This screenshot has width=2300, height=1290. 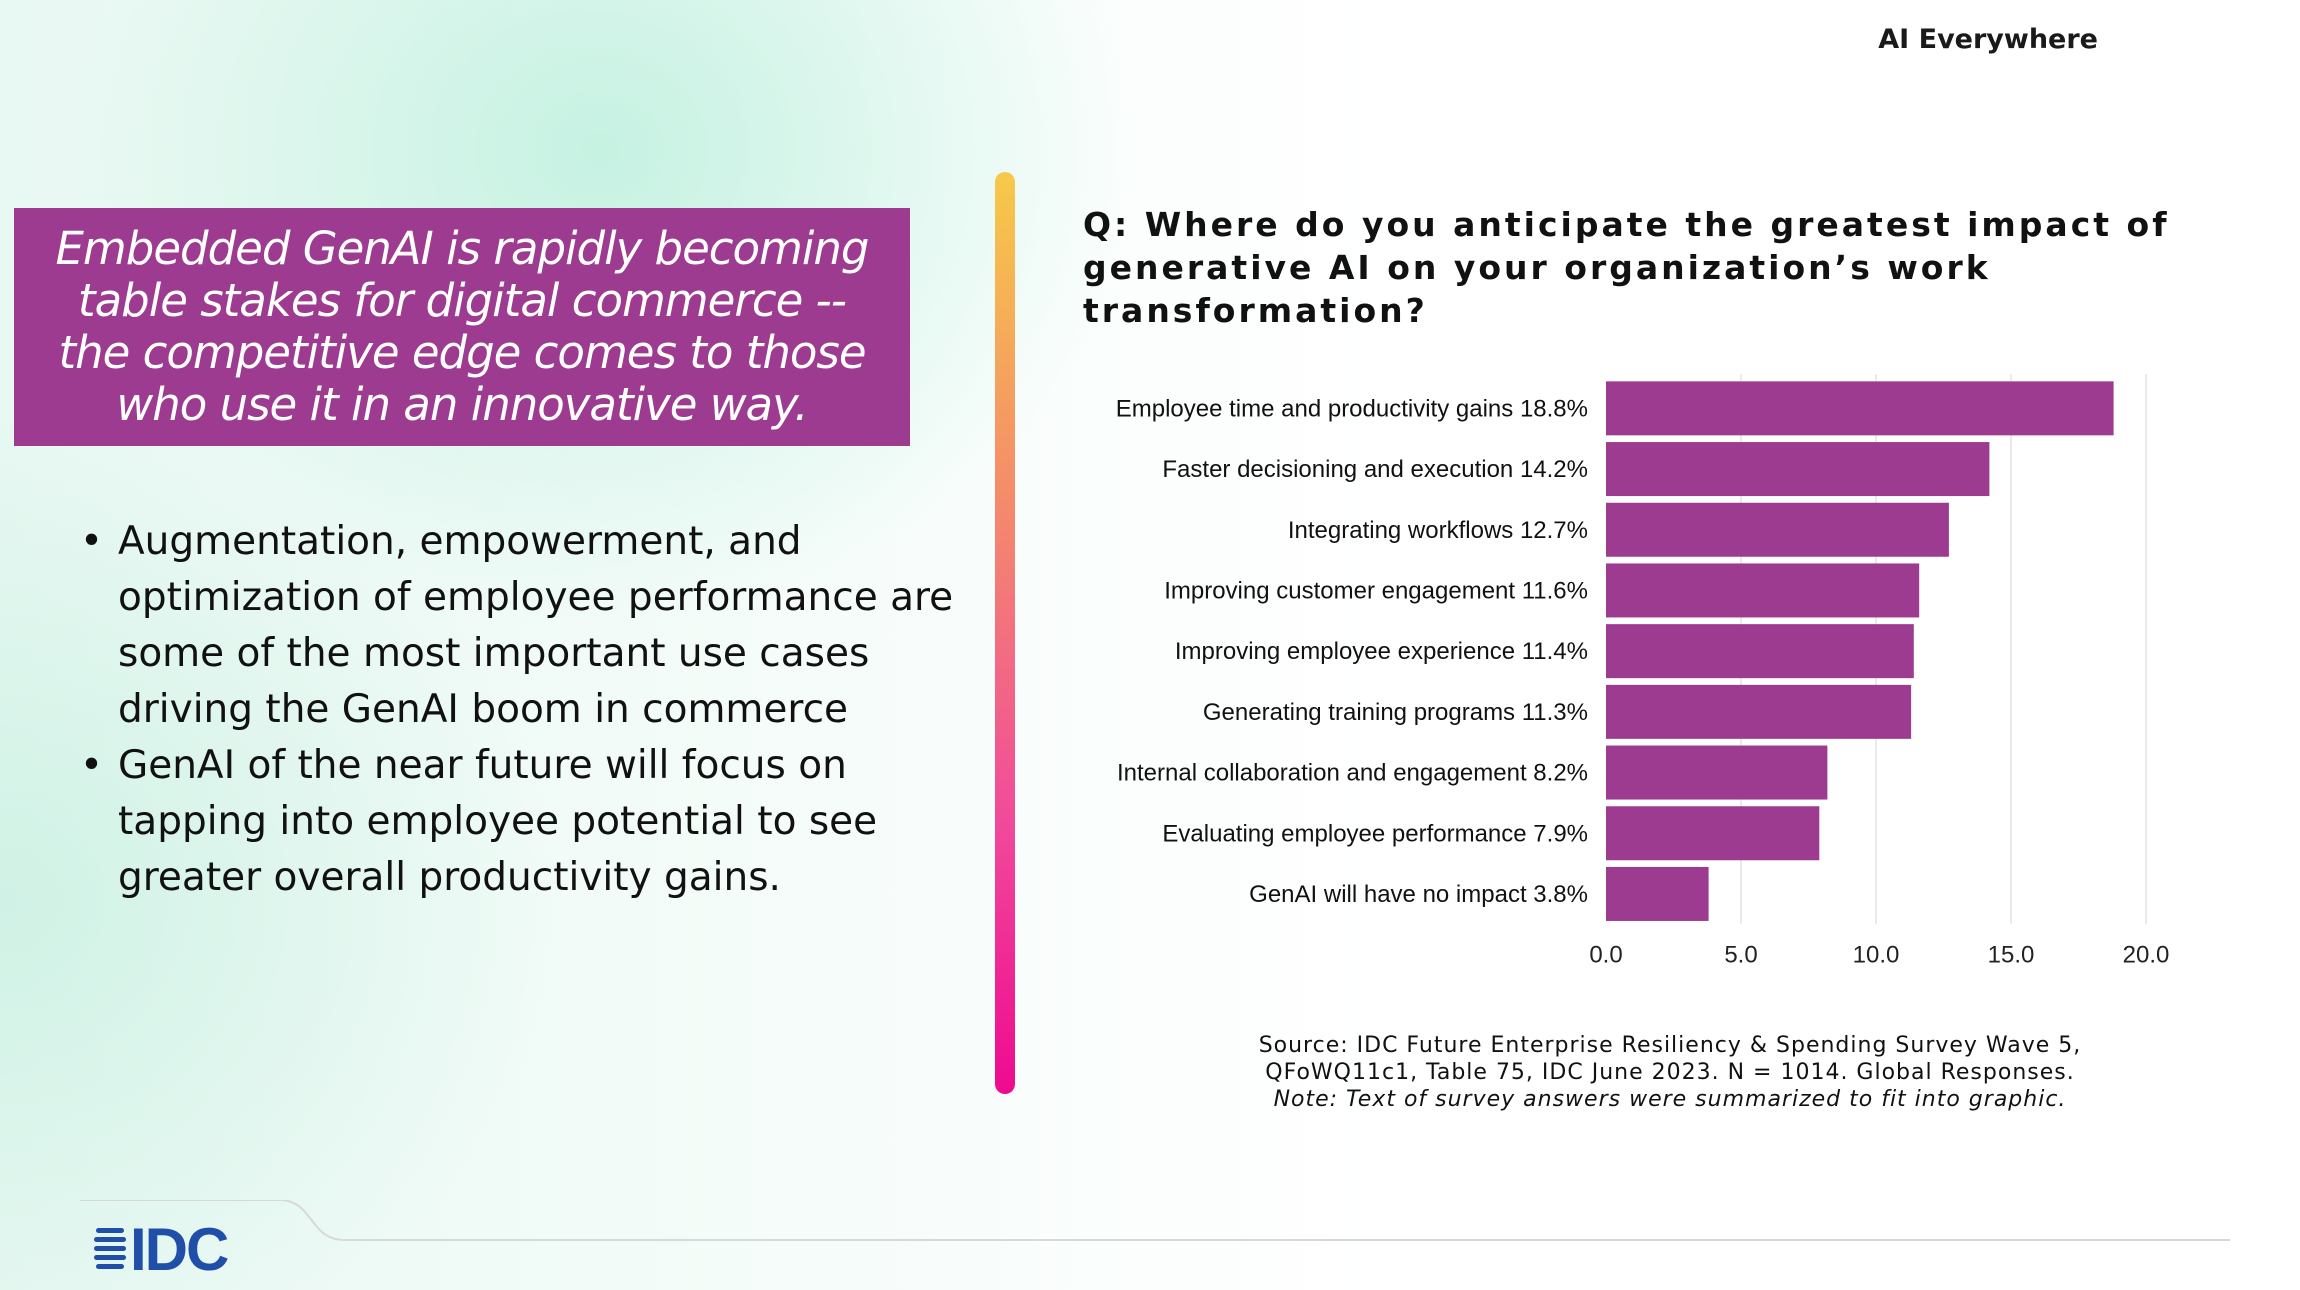 I want to click on callout-line: the competitive edge comes to those, so click(x=462, y=352).